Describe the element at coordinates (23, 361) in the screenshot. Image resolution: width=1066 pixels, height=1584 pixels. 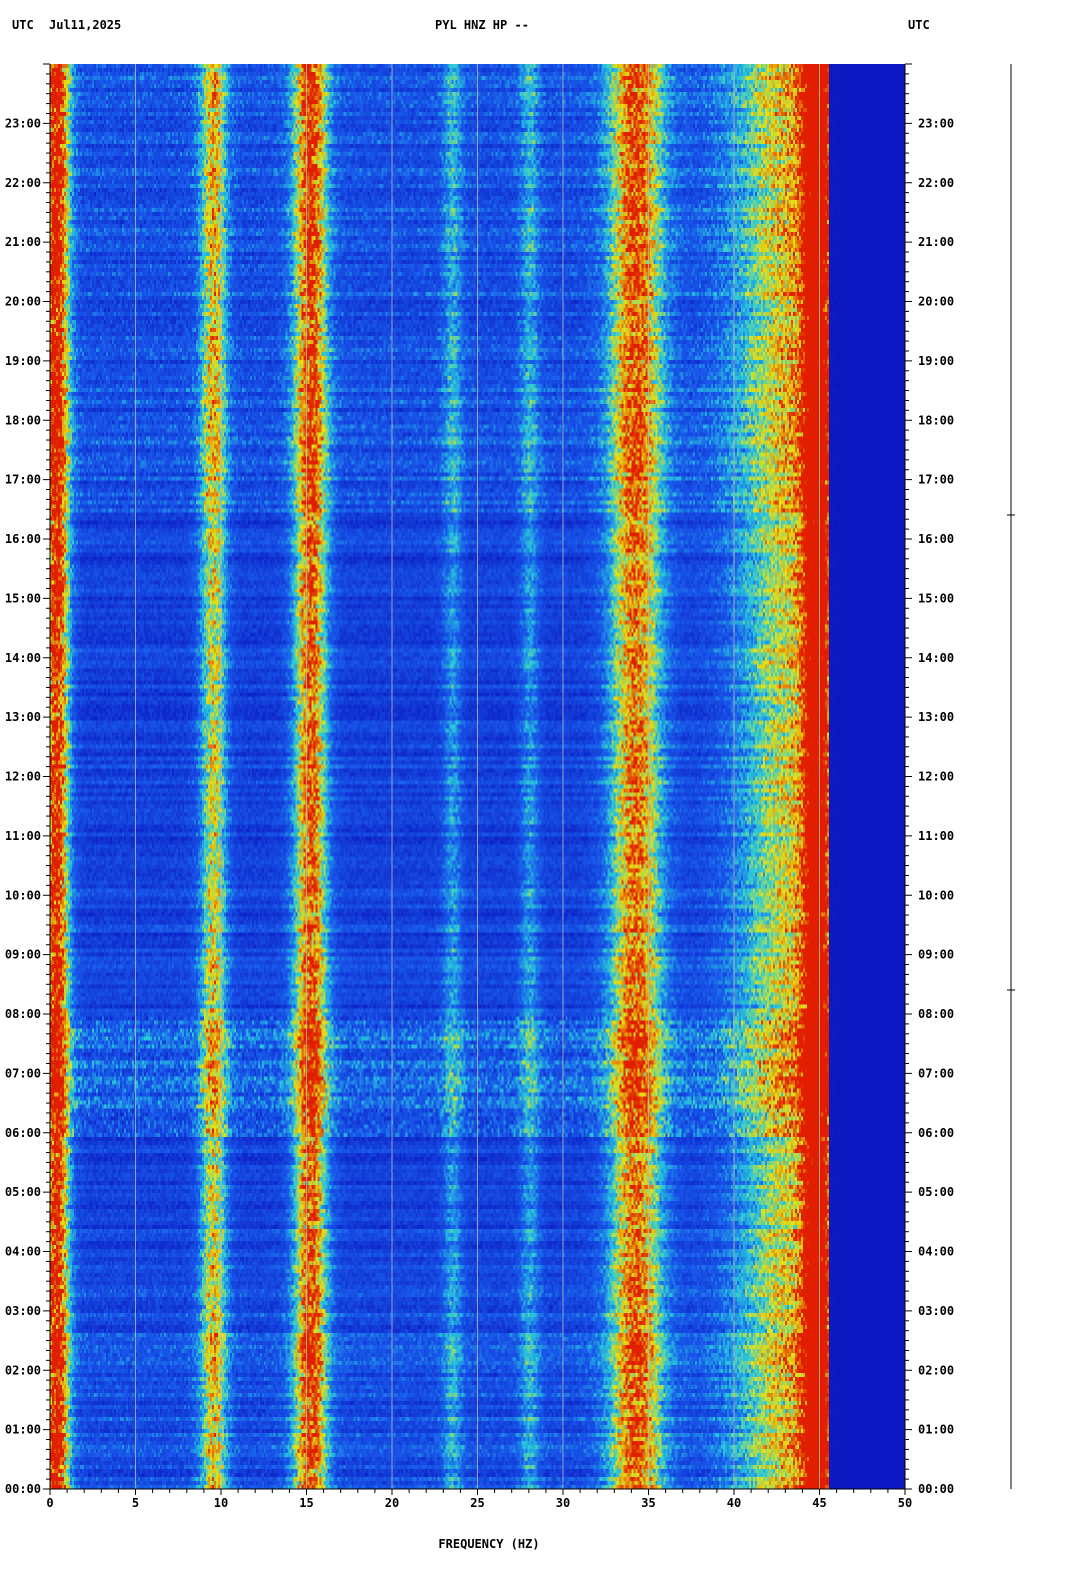
I see `y-tick-label-left: 19:00` at that location.